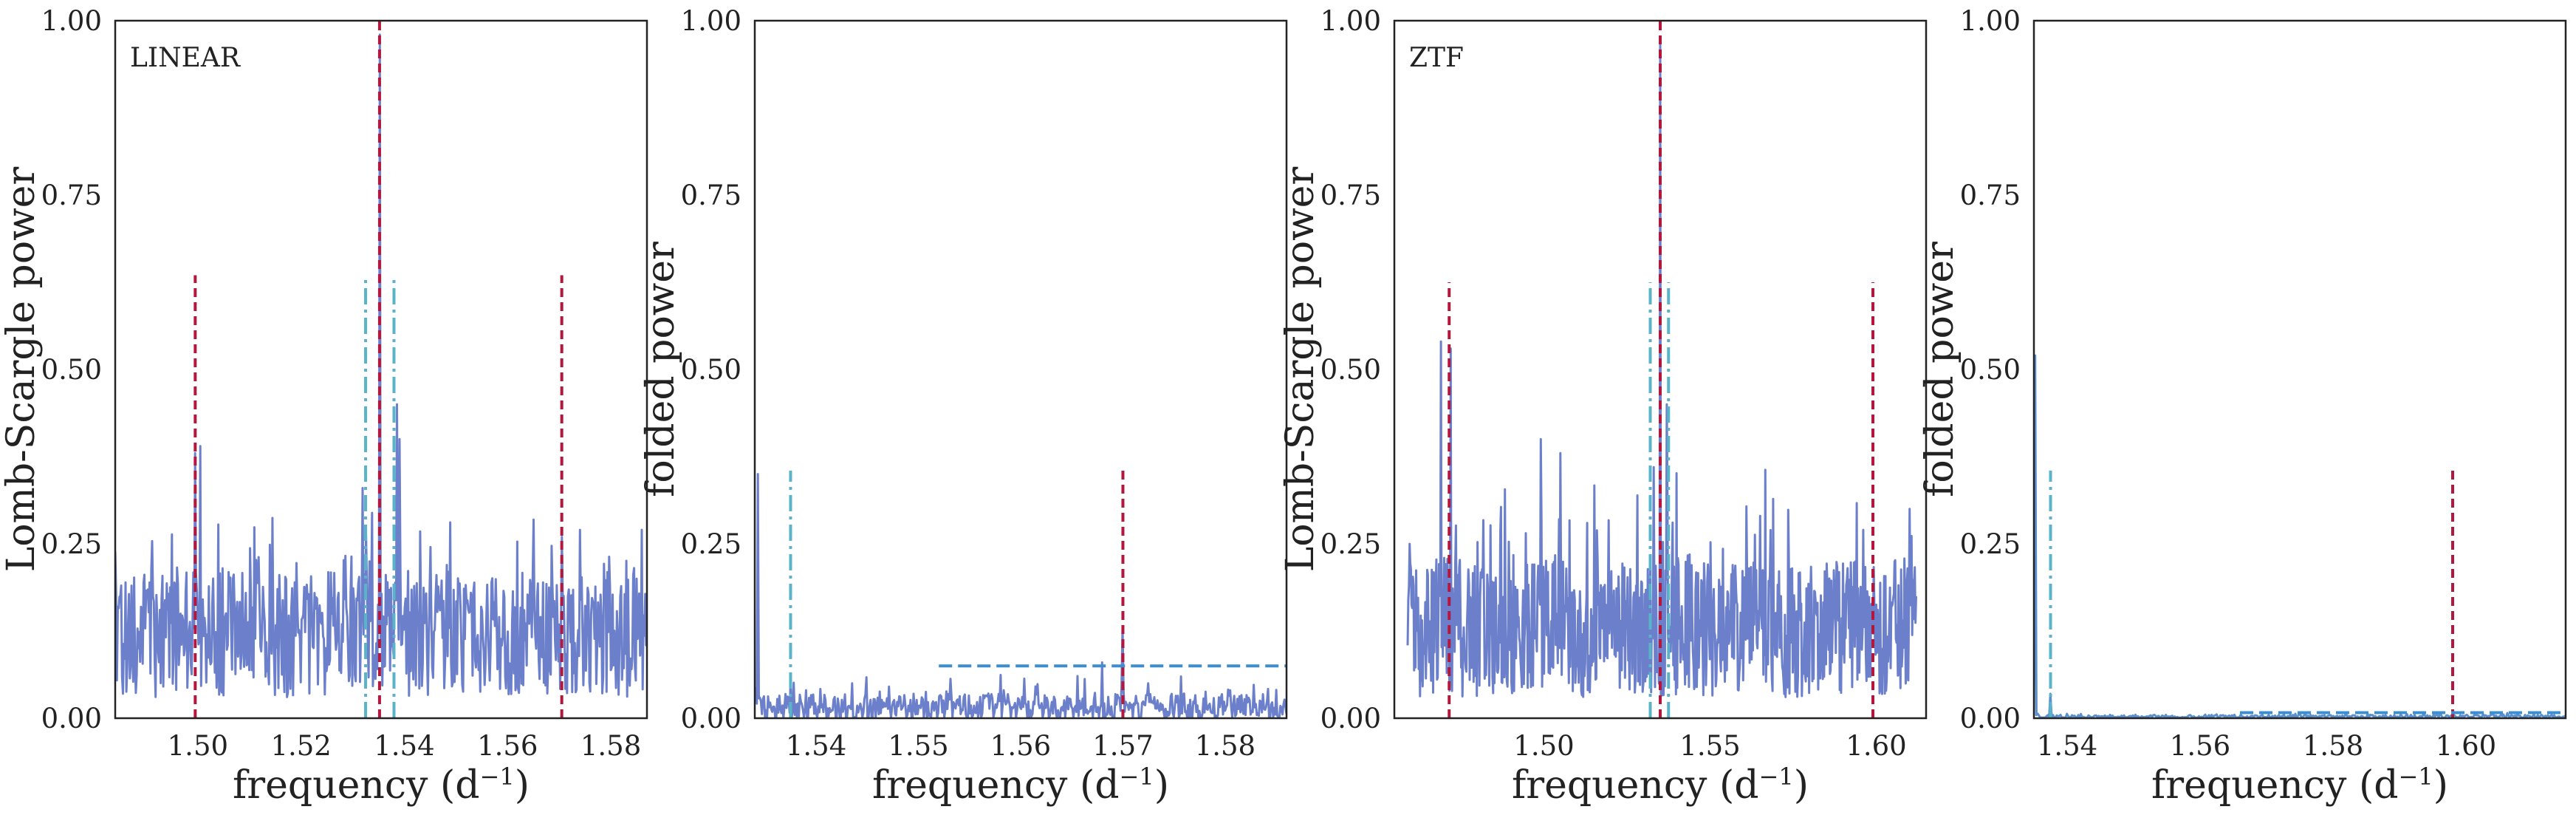 The width and height of the screenshot is (2576, 815). What do you see at coordinates (1436, 58) in the screenshot?
I see `panel-survey-label: ZTF` at bounding box center [1436, 58].